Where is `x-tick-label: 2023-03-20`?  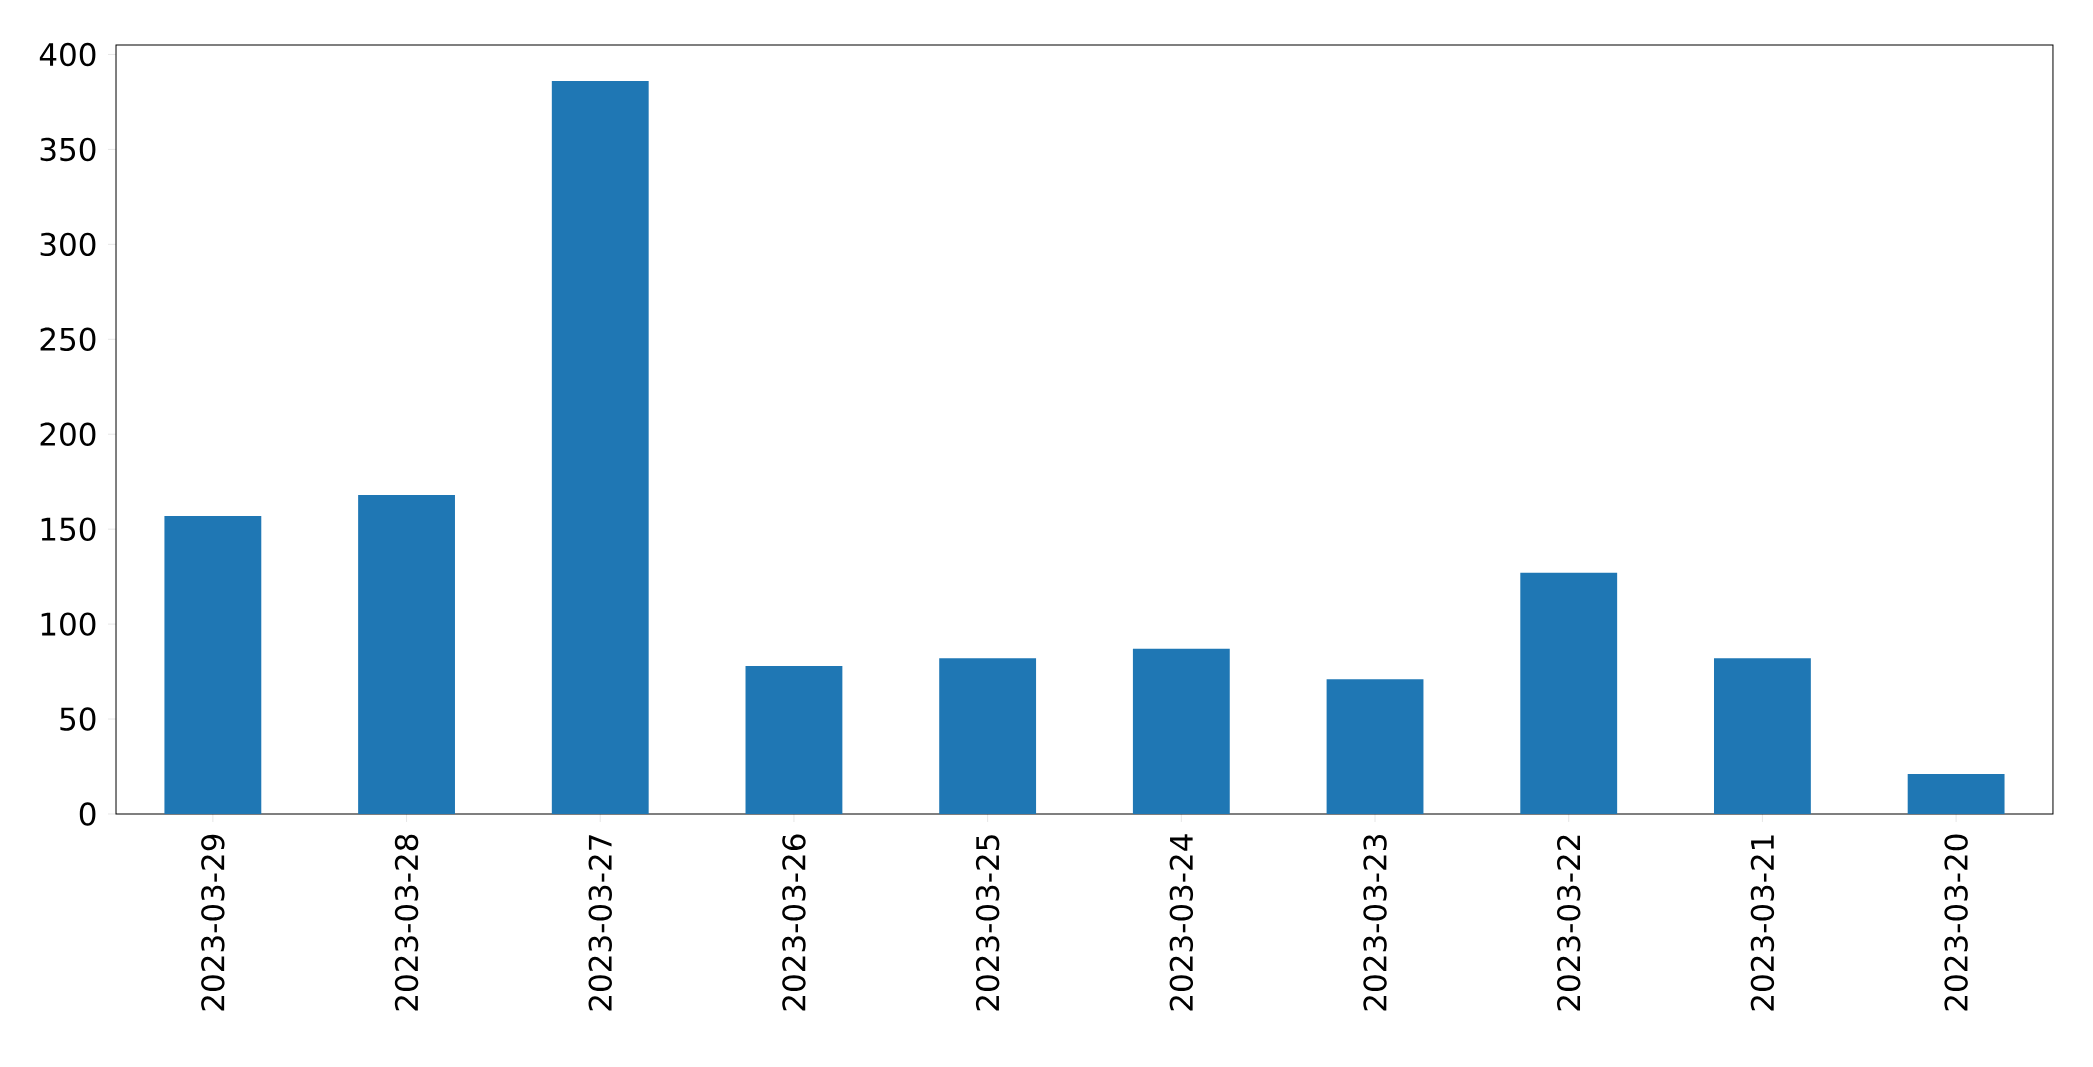
x-tick-label: 2023-03-20 is located at coordinates (1956, 922).